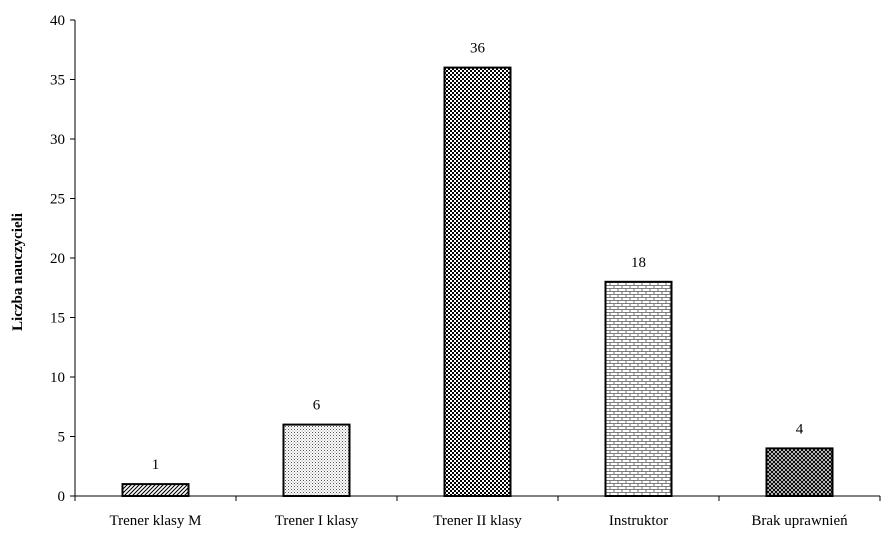  I want to click on data-label: 18, so click(638, 263).